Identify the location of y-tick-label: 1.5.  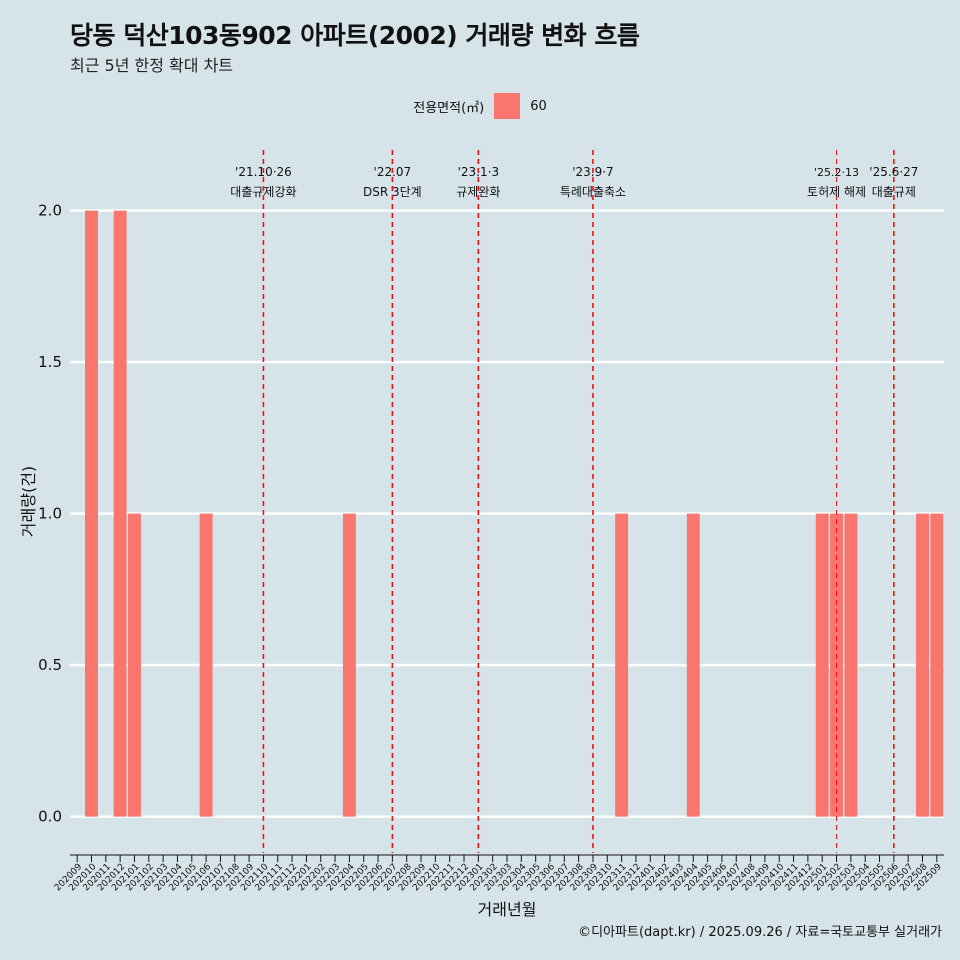
(50, 362).